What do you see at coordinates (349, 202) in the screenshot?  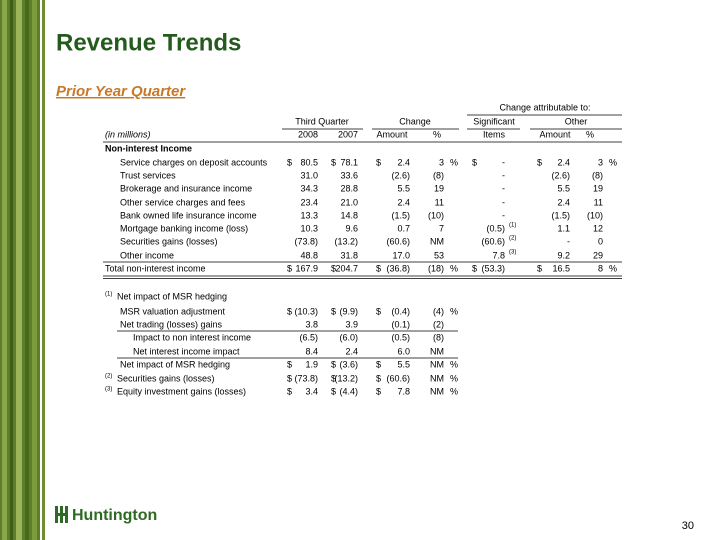 I see `cell-value: 21.0` at bounding box center [349, 202].